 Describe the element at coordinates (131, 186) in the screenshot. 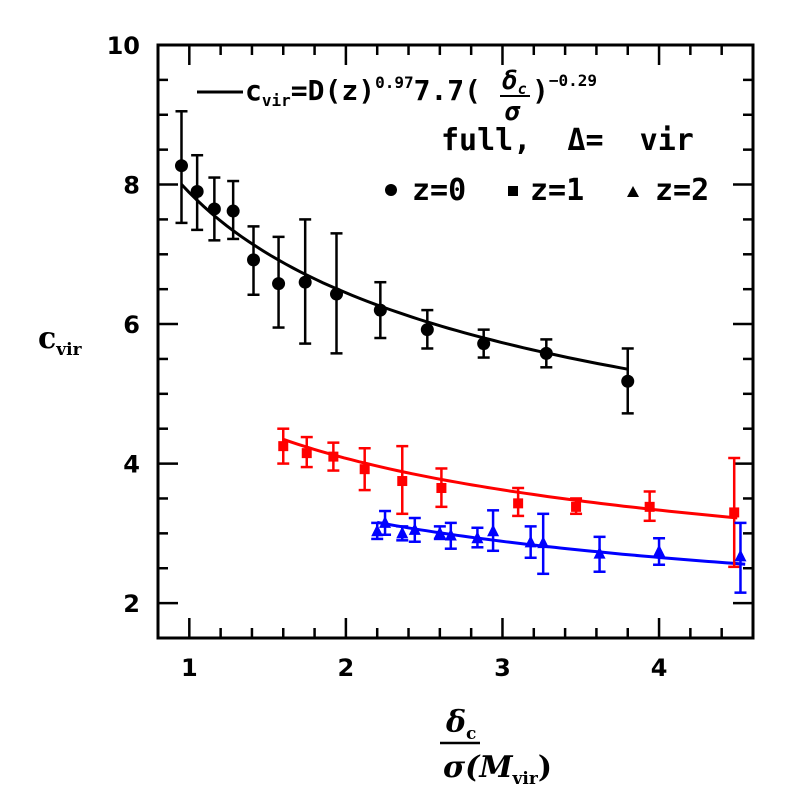

I see `y-tick-label: 8` at that location.